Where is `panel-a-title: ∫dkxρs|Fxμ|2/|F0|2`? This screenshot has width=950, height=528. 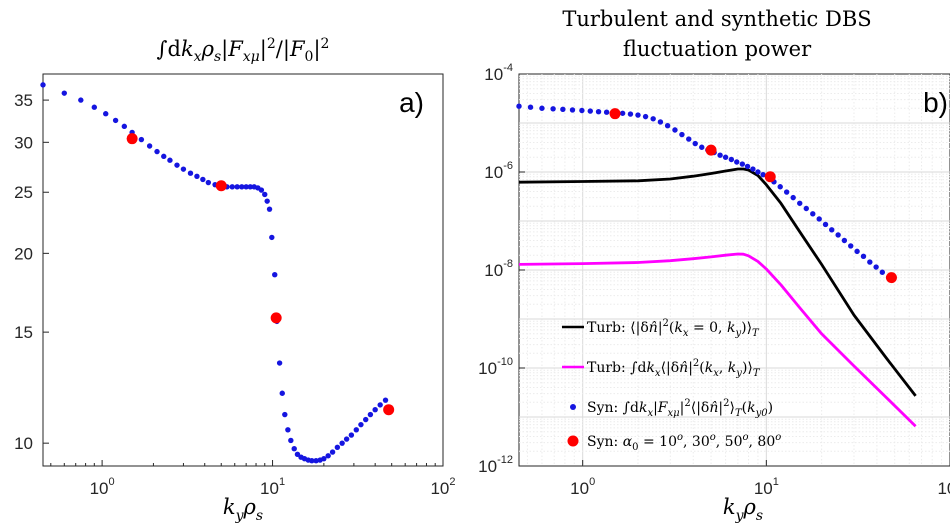 panel-a-title: ∫dkxρs|Fxμ|2/|F0|2 is located at coordinates (243, 50).